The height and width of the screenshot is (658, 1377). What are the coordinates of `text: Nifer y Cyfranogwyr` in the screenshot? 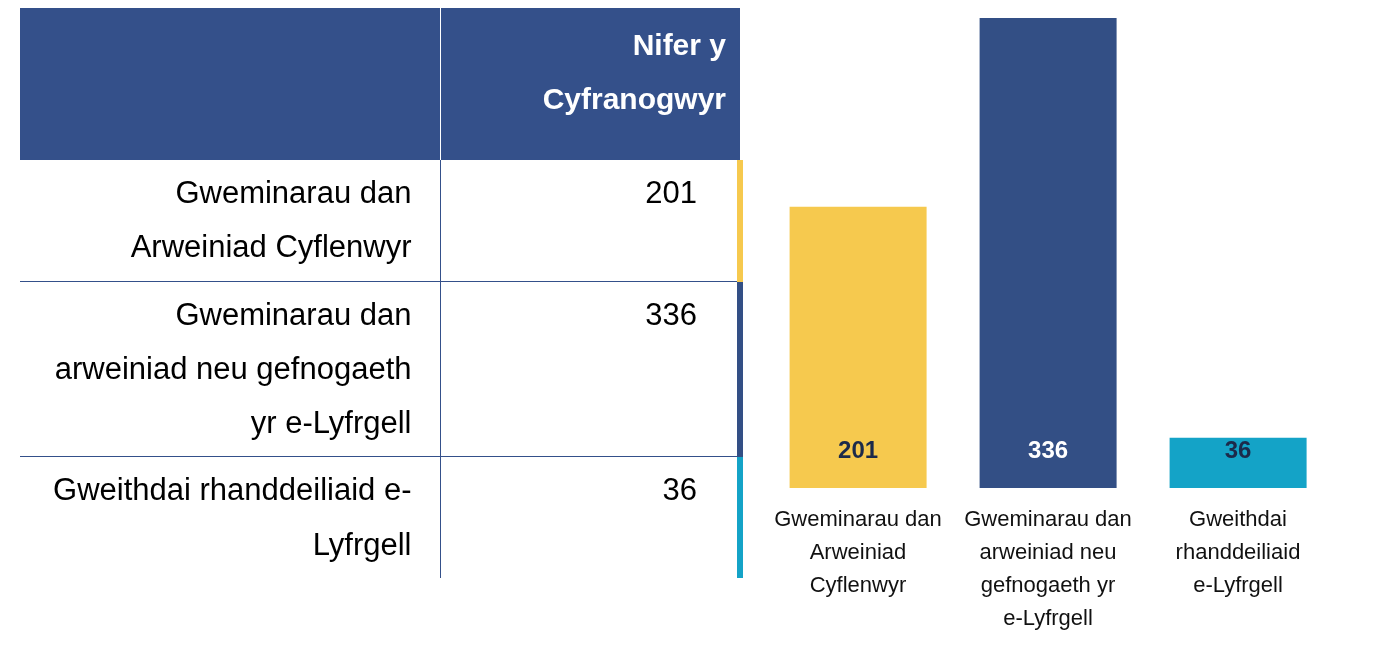 It's located at (590, 84).